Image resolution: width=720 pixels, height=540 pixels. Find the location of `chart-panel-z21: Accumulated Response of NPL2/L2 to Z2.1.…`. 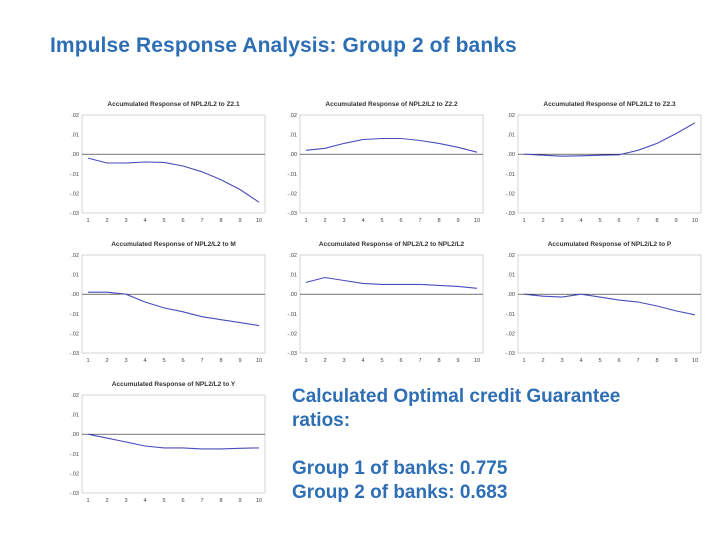

chart-panel-z21: Accumulated Response of NPL2/L2 to Z2.1.… is located at coordinates (165, 160).